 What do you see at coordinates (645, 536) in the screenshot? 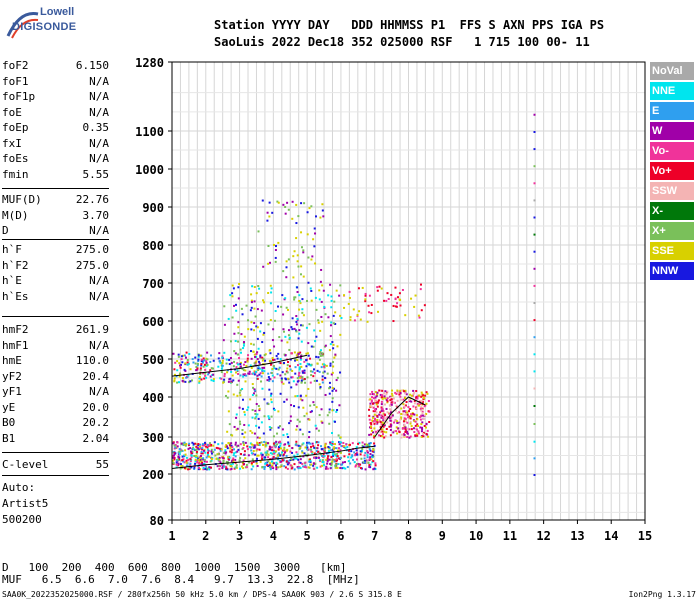
I see `x-tick-label: 15` at bounding box center [645, 536].